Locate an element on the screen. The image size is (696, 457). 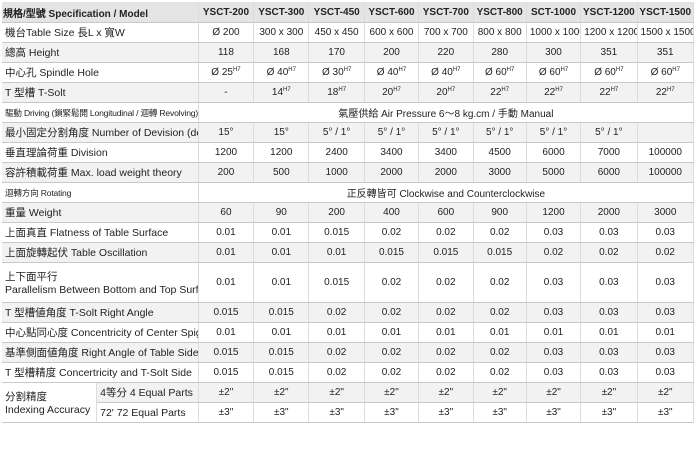
model-name: YSCT-450 is located at coordinates (336, 12).